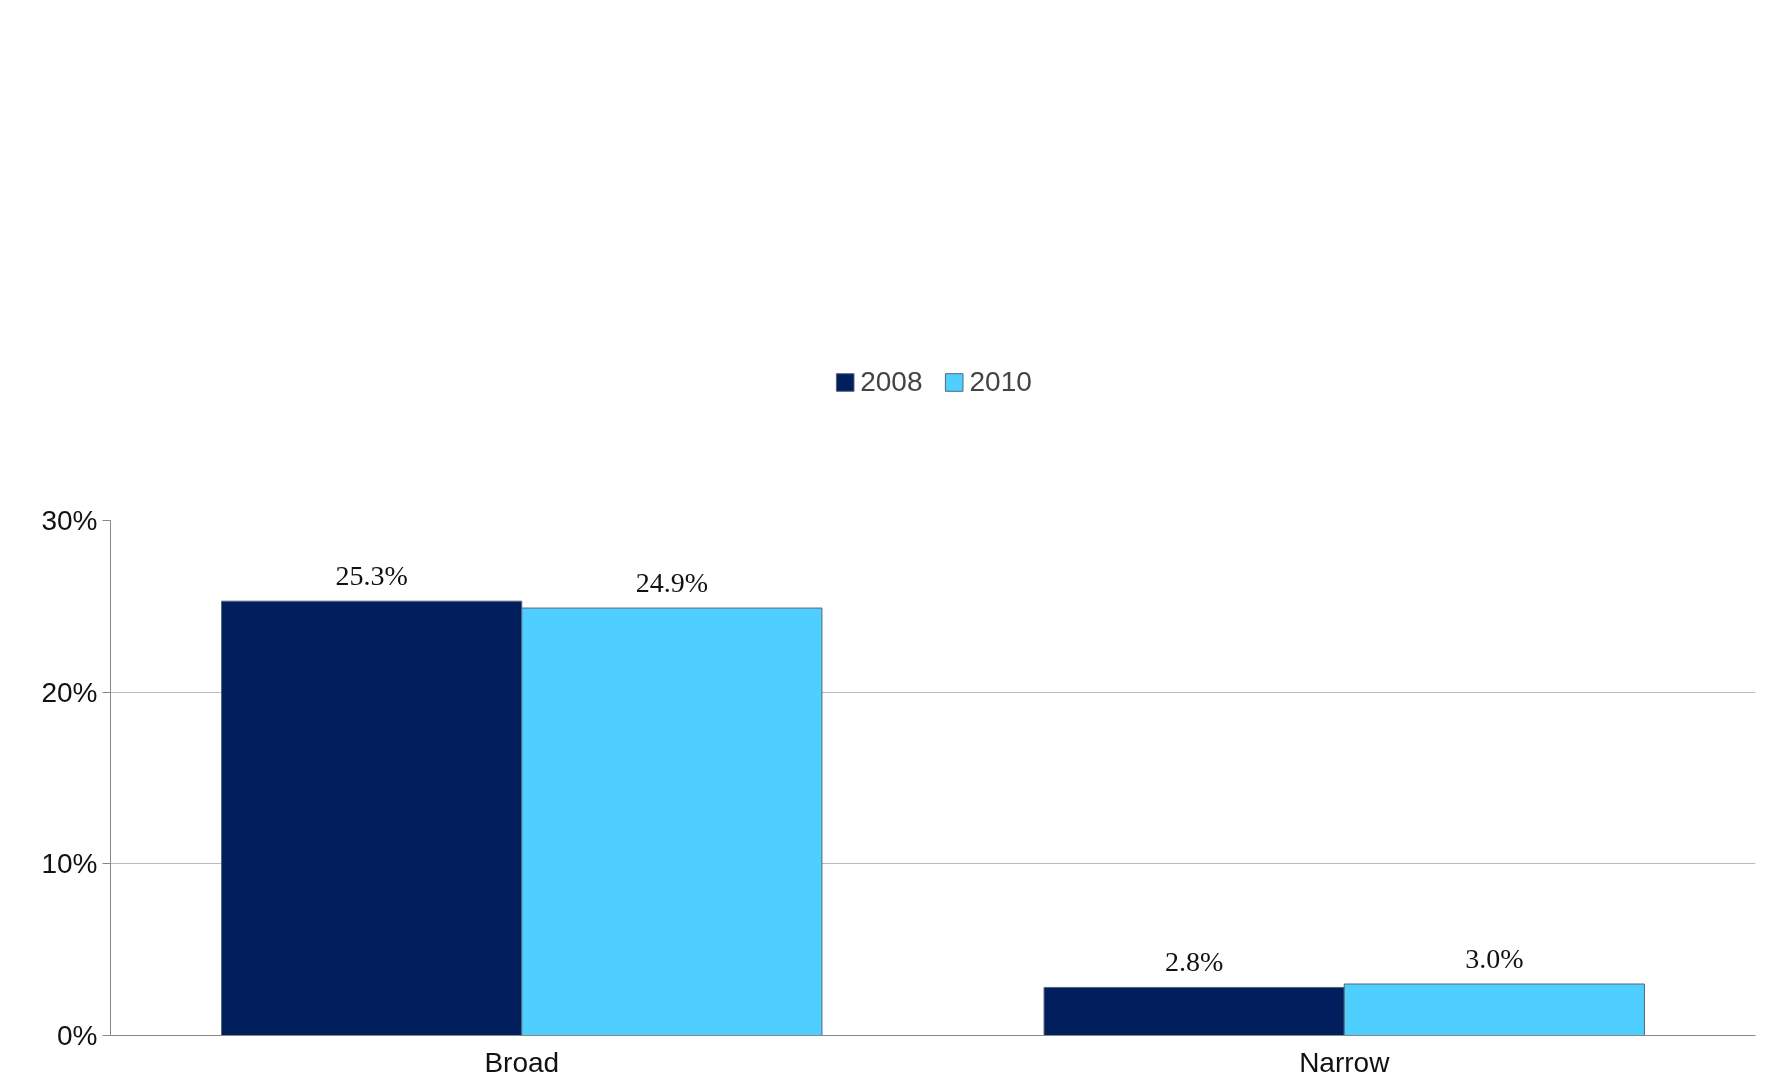 This screenshot has width=1777, height=1092. Describe the element at coordinates (69, 692) in the screenshot. I see `y-tick-label: 20%` at that location.